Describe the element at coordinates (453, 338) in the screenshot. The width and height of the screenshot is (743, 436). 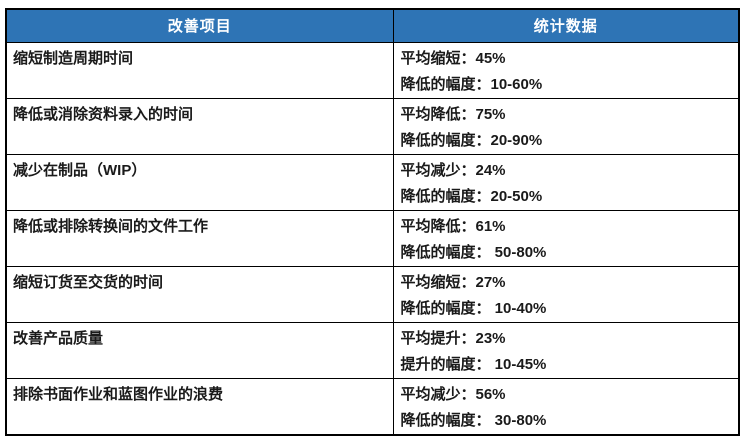
I see `stat-line-average: 平均提升：23%` at that location.